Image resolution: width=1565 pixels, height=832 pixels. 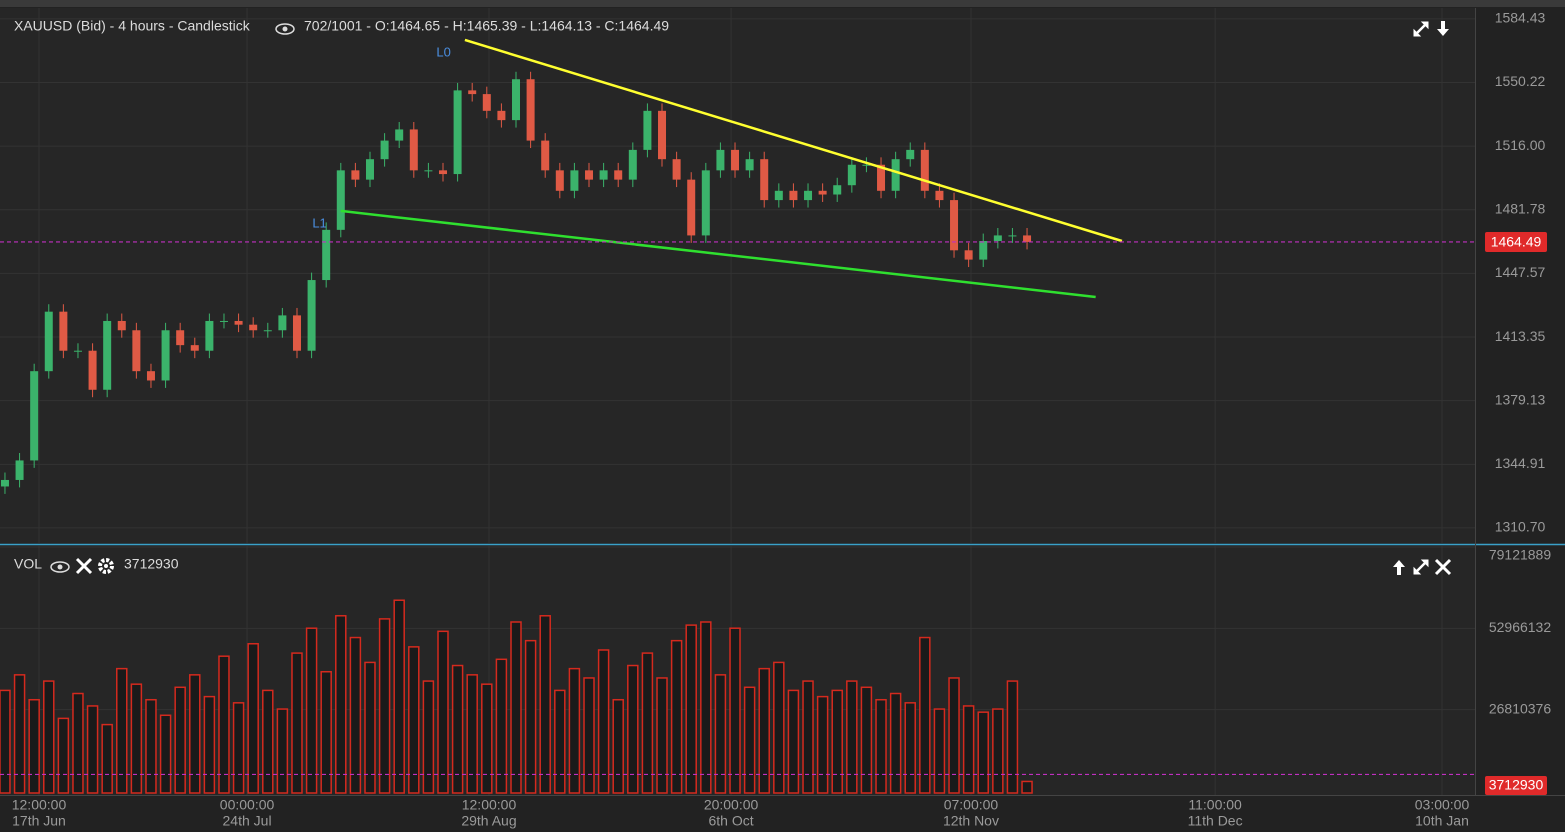 I want to click on y-tick-label: 26810376, so click(x=1520, y=708).